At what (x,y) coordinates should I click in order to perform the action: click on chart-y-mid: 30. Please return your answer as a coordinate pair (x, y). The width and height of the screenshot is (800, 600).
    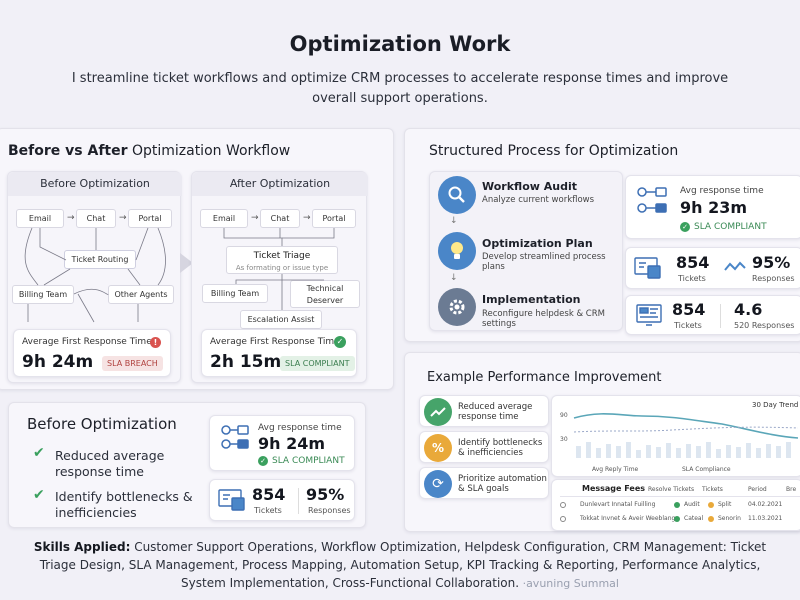
    Looking at the image, I should click on (564, 439).